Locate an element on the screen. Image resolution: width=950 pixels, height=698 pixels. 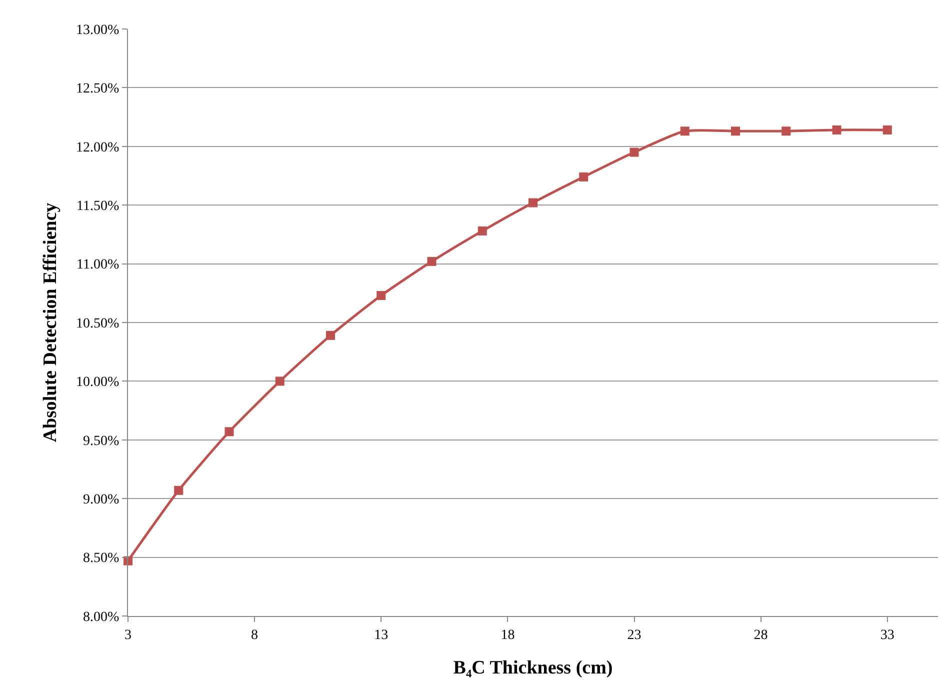
x-tick-label: 18 is located at coordinates (507, 635).